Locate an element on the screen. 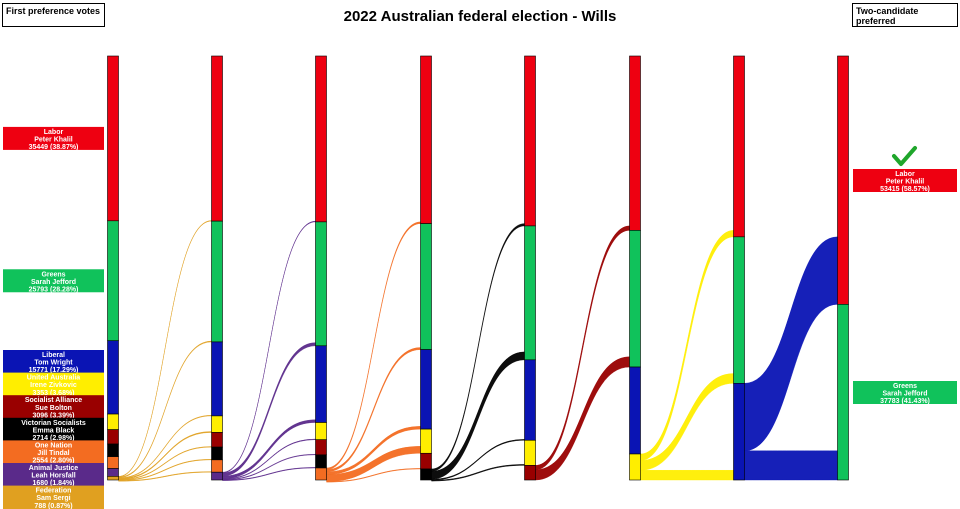  first-preference-box: First preference votes is located at coordinates (53, 15).